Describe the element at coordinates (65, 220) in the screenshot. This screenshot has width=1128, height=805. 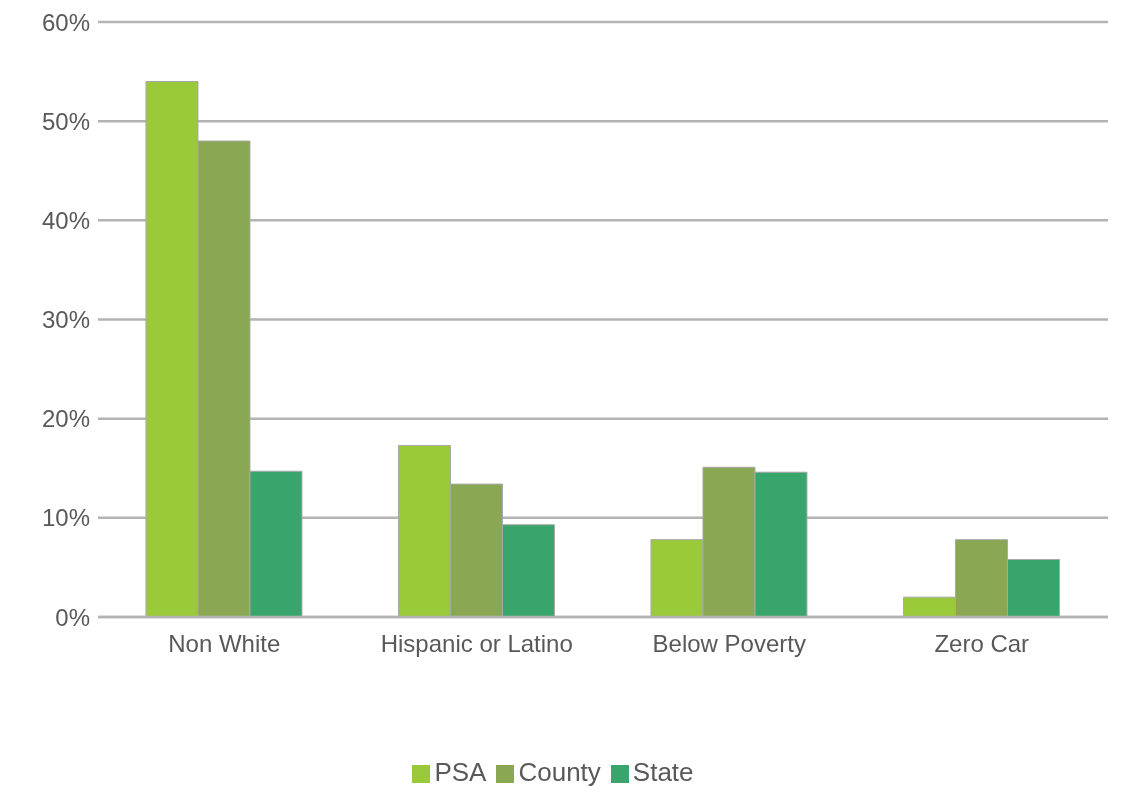
I see `y-tick-label: 40%` at that location.